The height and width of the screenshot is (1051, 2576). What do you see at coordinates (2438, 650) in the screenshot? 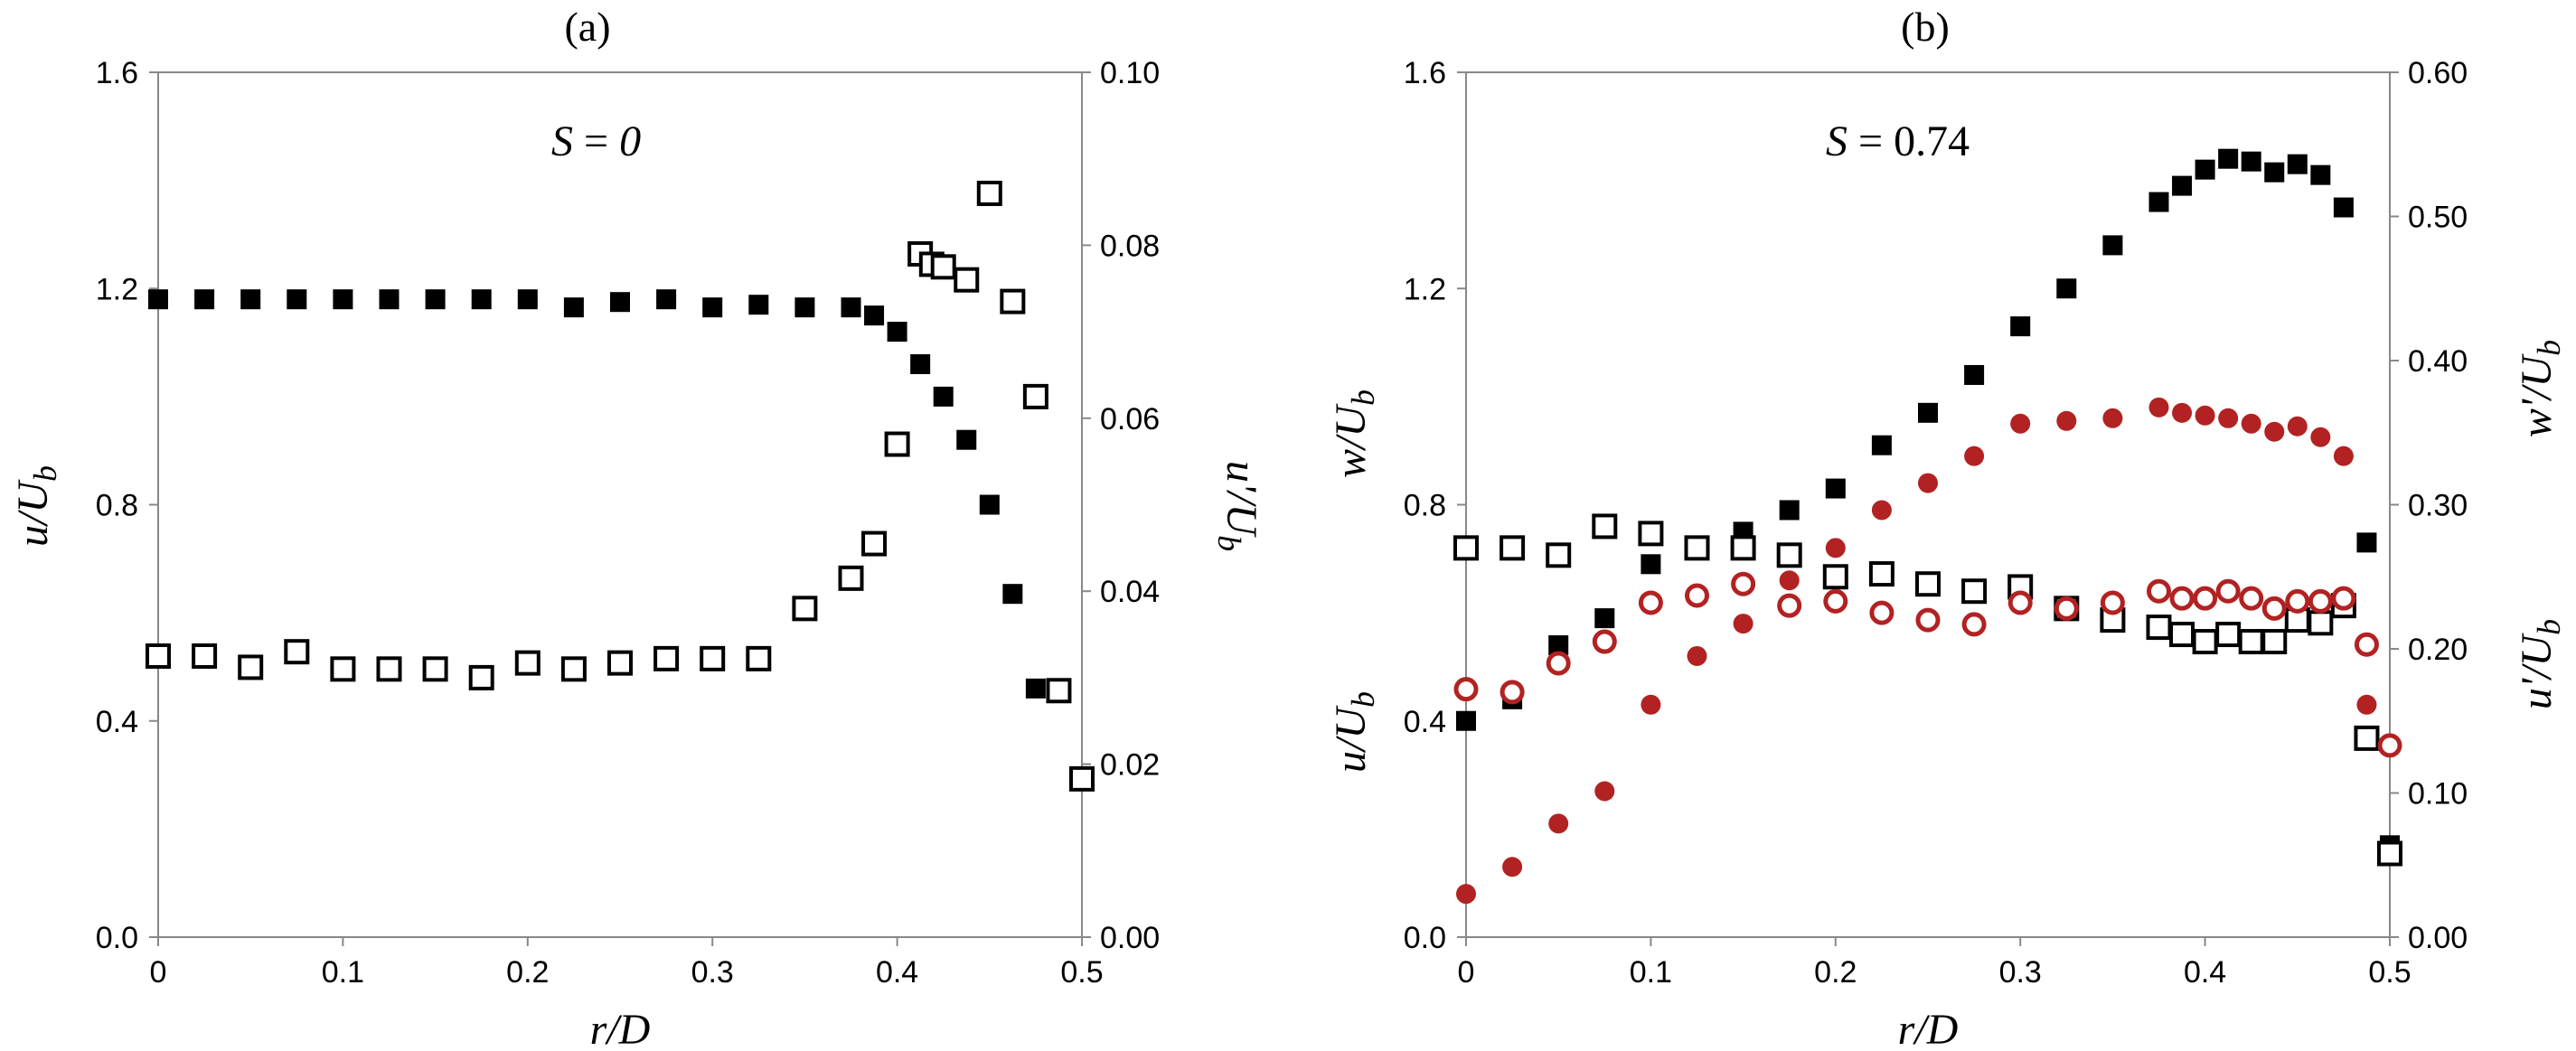
I see `right-tick-label: 0.20` at bounding box center [2438, 650].